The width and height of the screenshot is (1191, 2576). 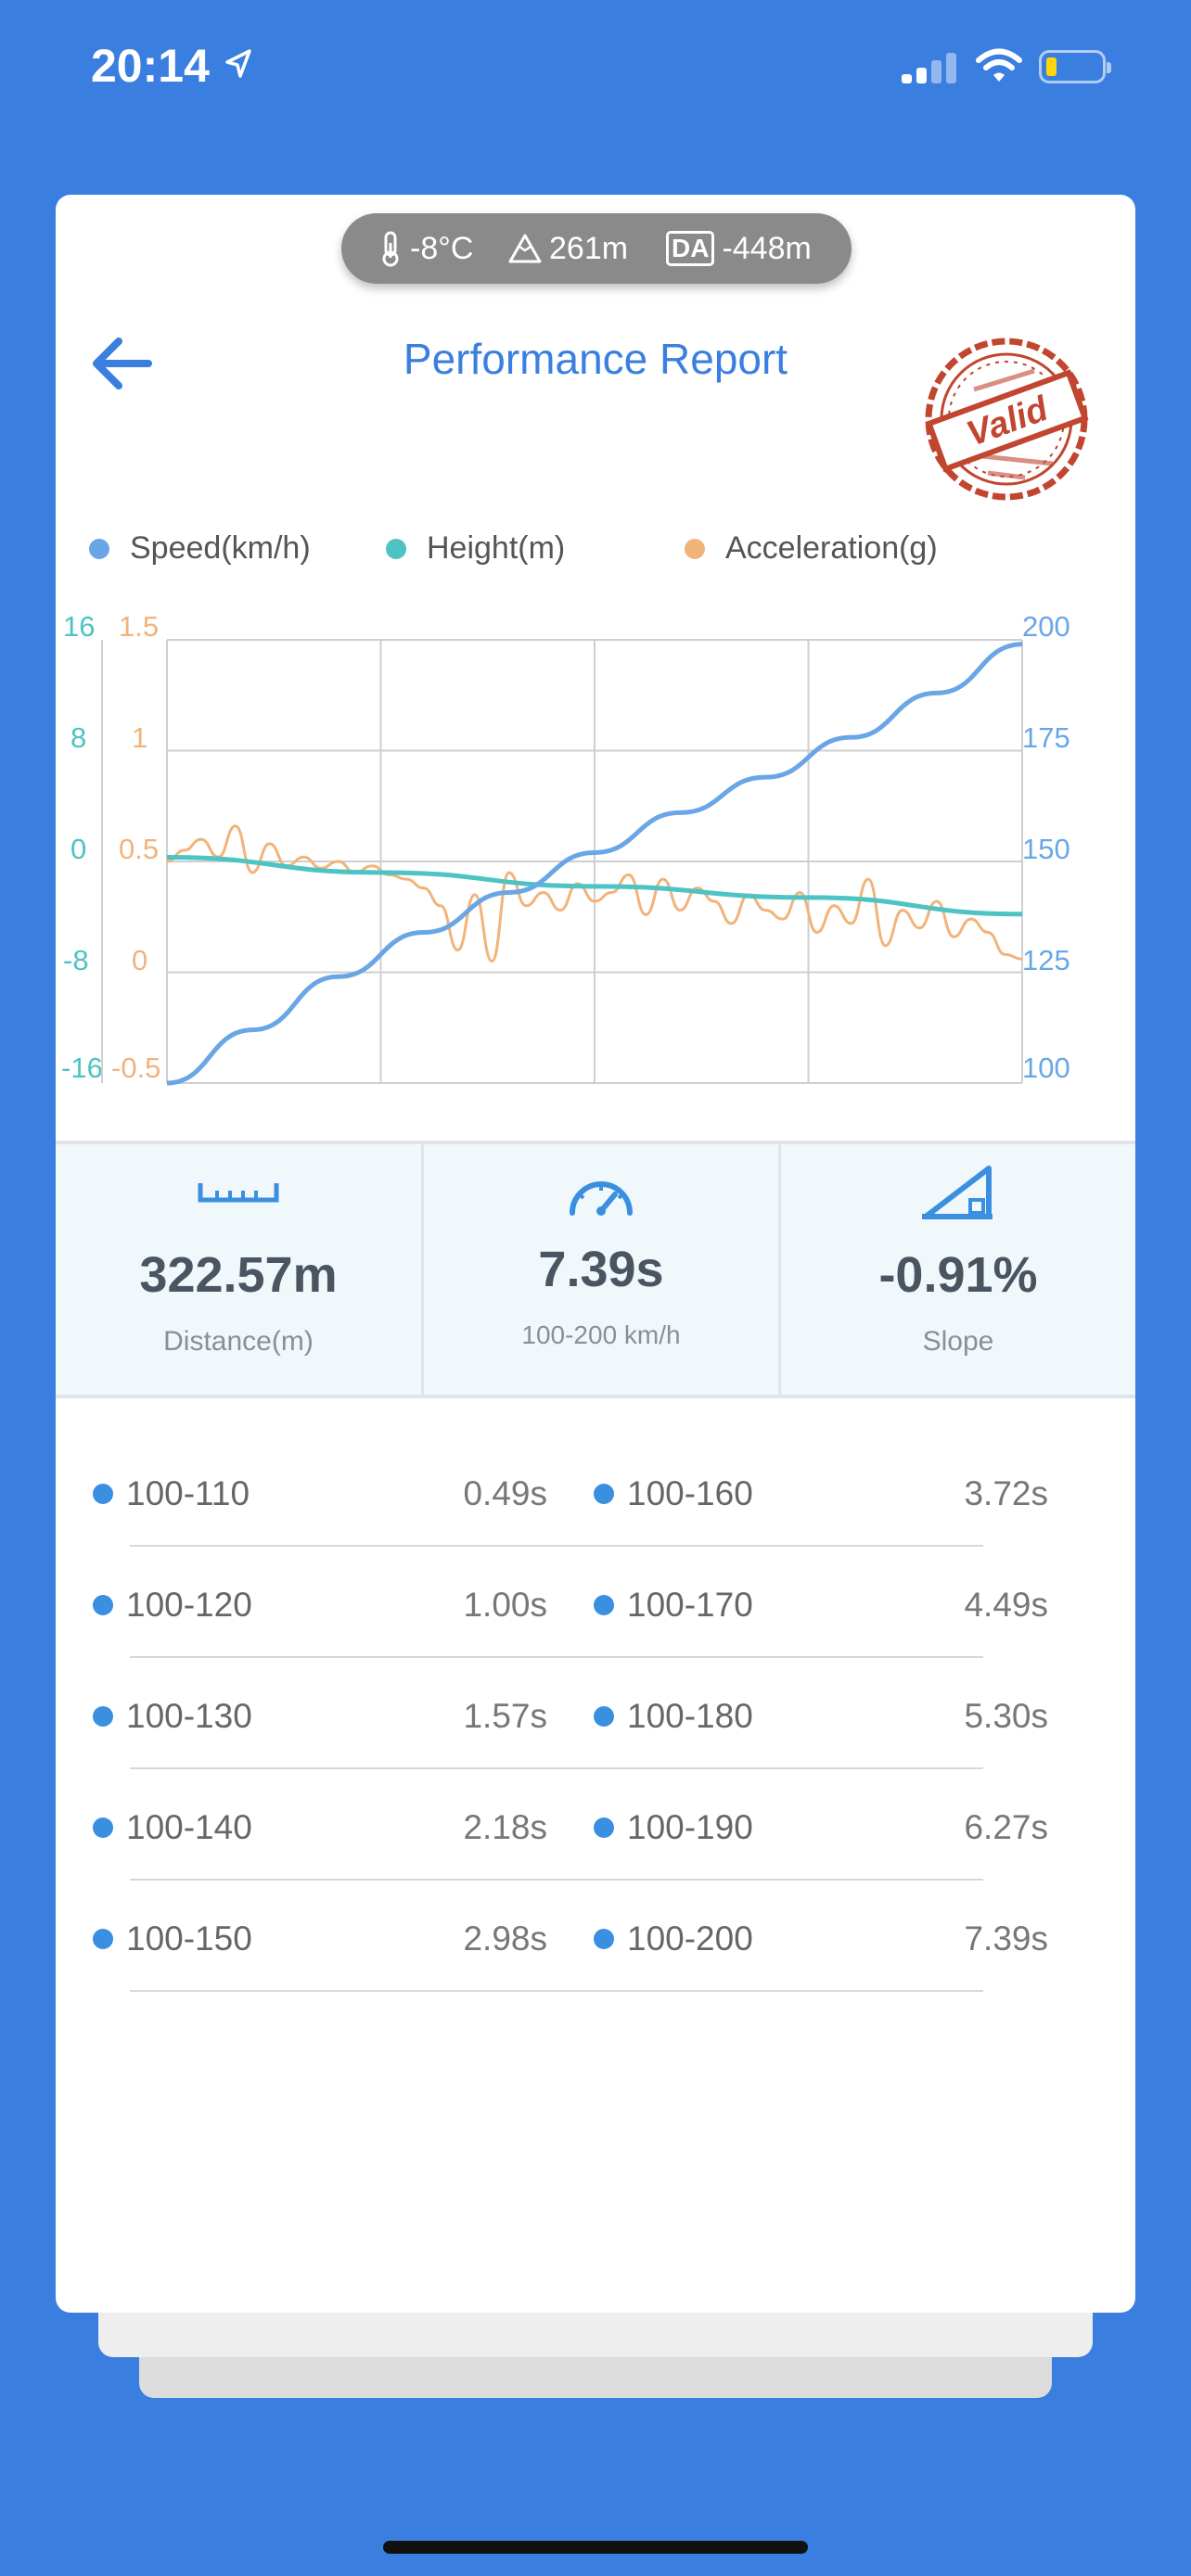 What do you see at coordinates (1006, 1493) in the screenshot?
I see `split-time: 3.72s` at bounding box center [1006, 1493].